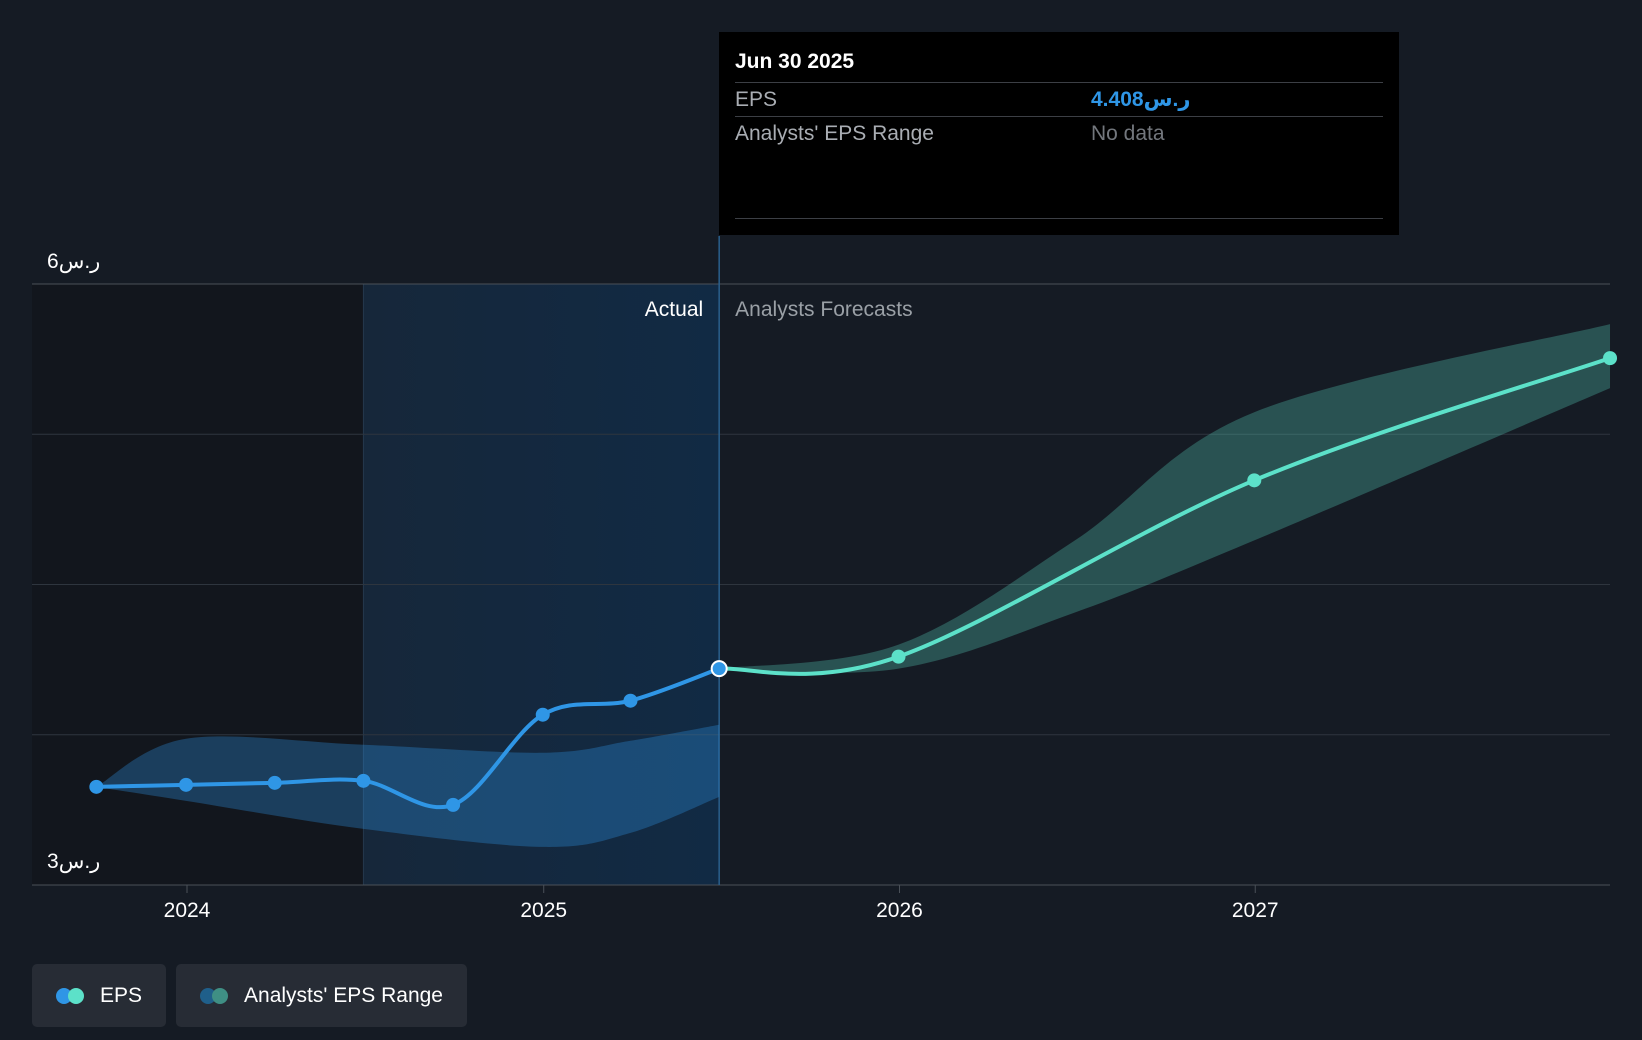  What do you see at coordinates (76, 995) in the screenshot?
I see `legend-eps-dot-forecast` at bounding box center [76, 995].